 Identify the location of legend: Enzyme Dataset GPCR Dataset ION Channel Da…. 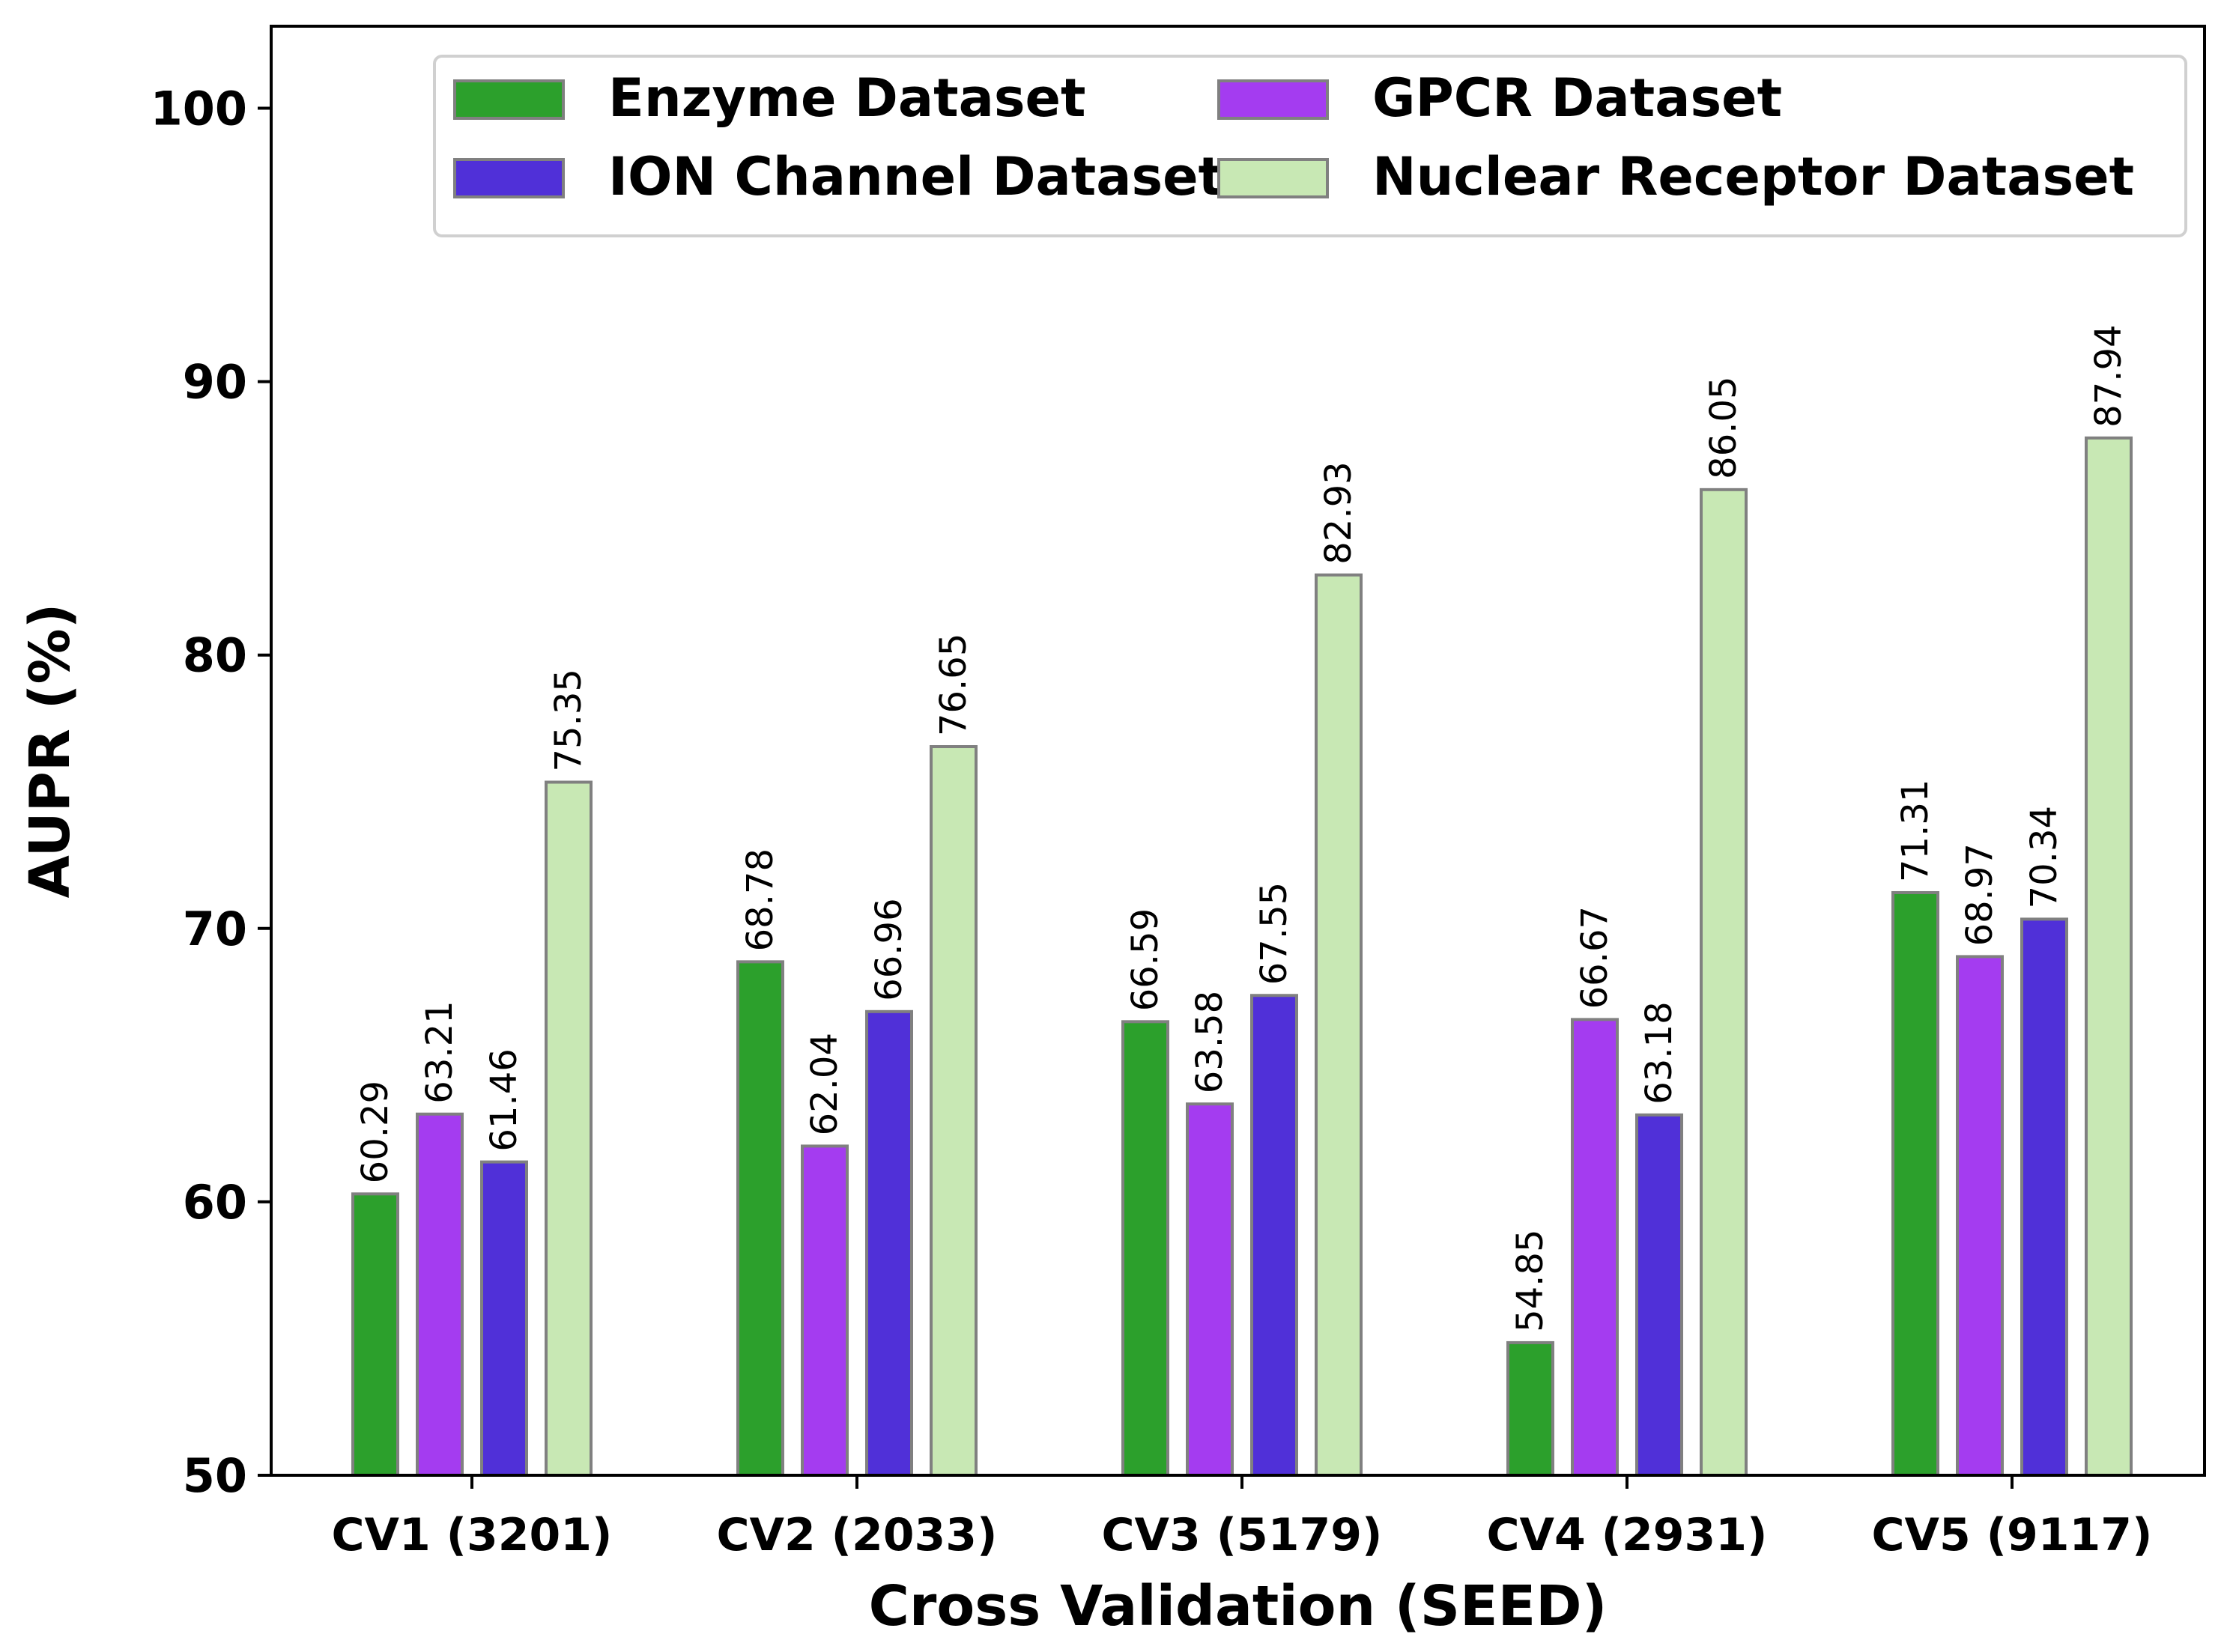
(1310, 146).